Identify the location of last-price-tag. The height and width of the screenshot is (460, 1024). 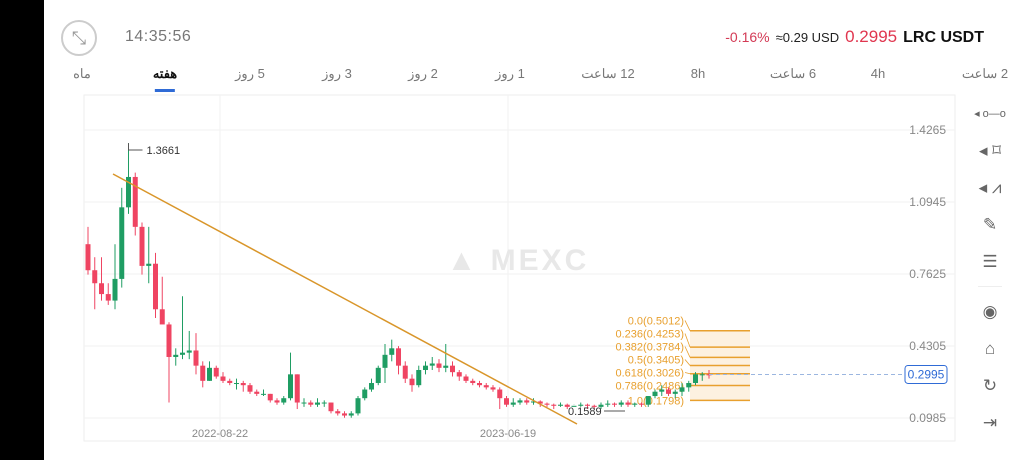
(926, 374).